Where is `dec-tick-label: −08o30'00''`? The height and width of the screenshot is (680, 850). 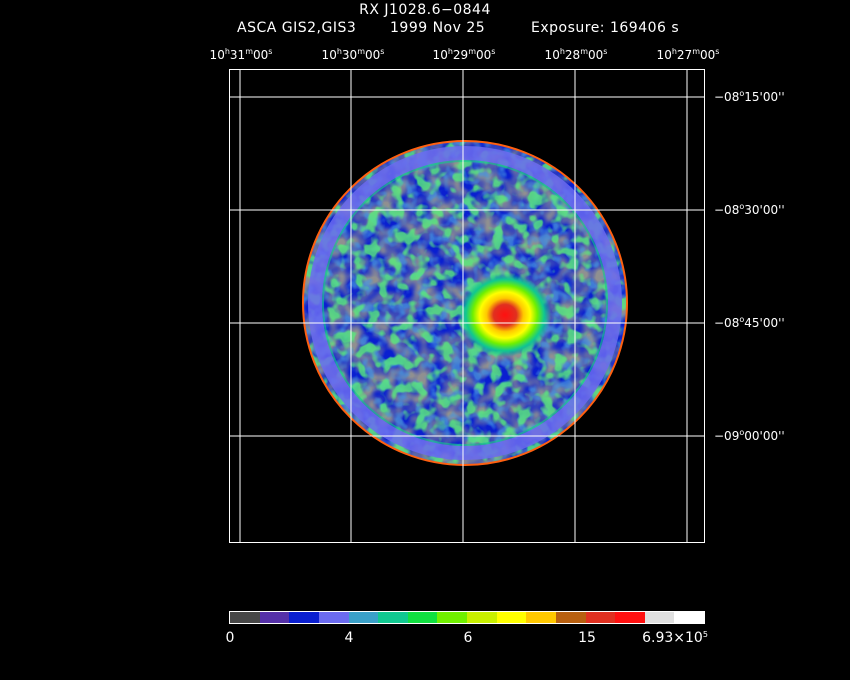
dec-tick-label: −08o30'00'' is located at coordinates (749, 210).